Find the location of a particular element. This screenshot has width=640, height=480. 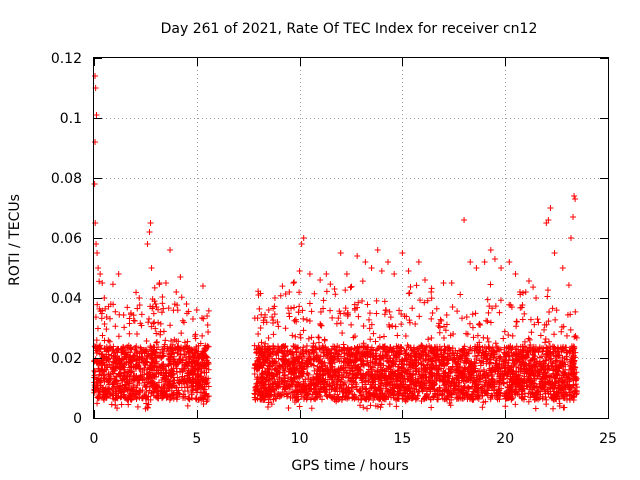

x-tick-label: 15 is located at coordinates (402, 439).